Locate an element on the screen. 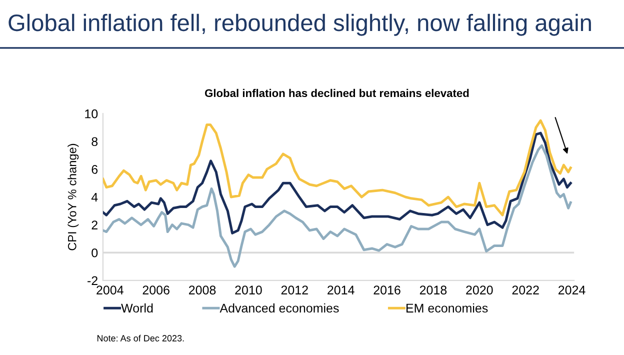  x-tick-label: 2016 is located at coordinates (387, 290).